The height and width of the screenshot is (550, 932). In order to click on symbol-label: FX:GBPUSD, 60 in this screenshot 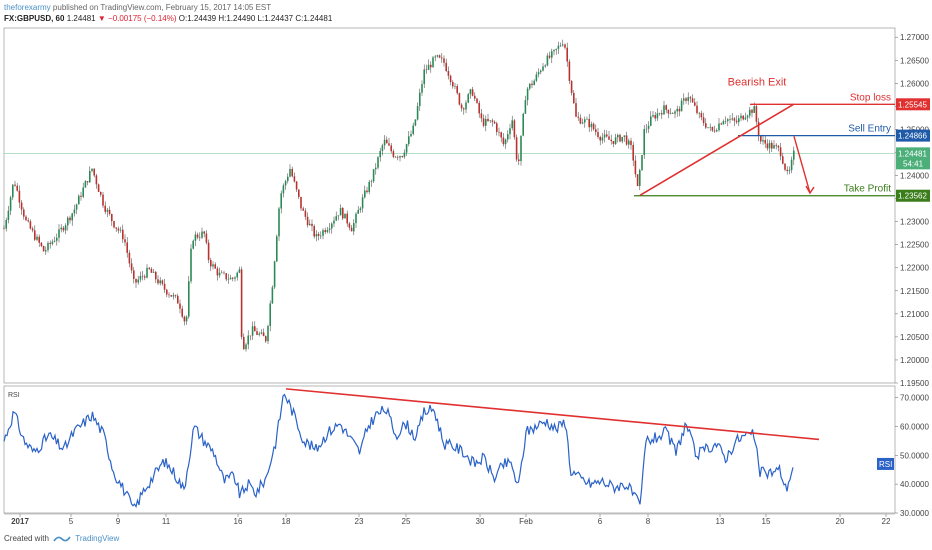, I will do `click(34, 18)`.